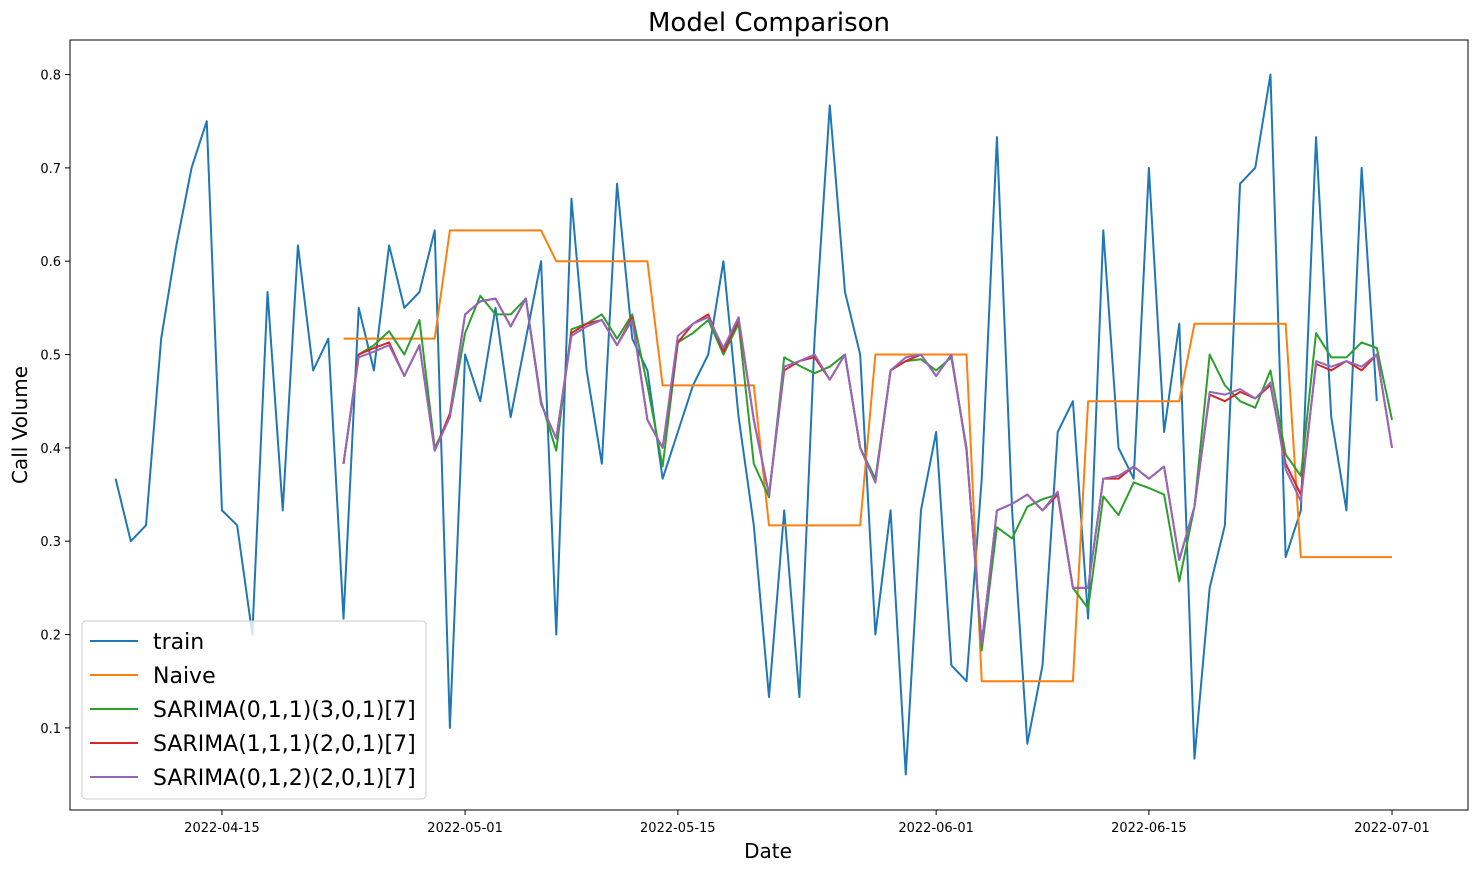  I want to click on x-tick-label: 2022-04-15, so click(222, 828).